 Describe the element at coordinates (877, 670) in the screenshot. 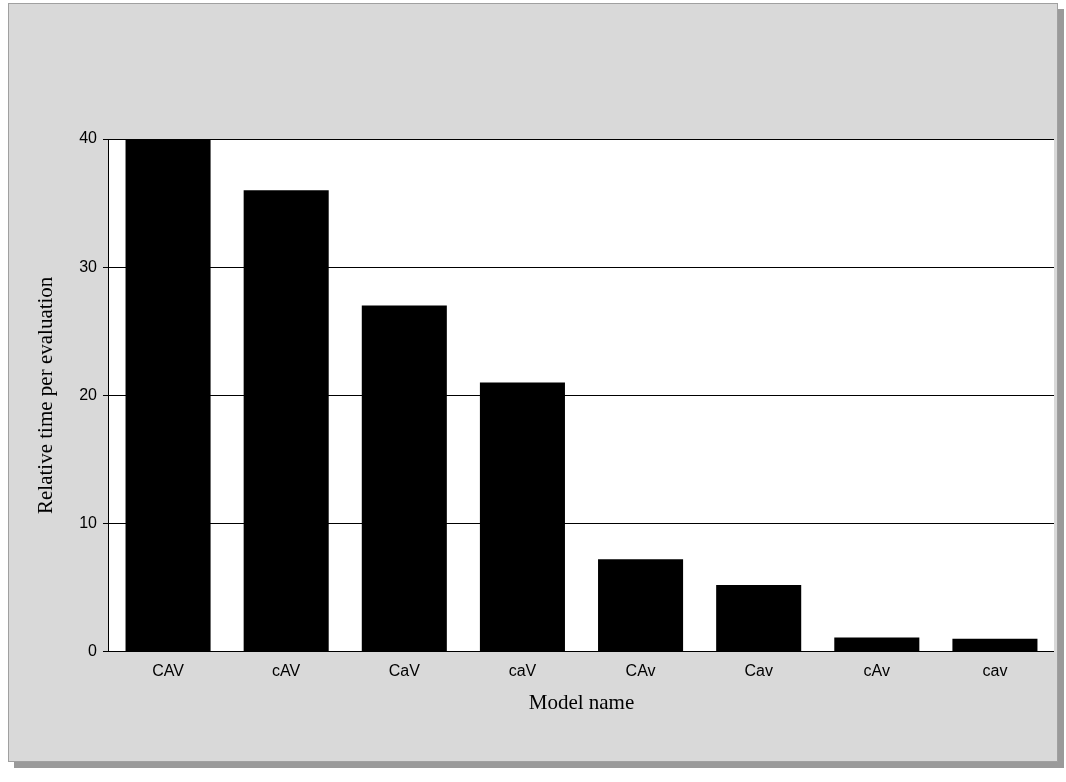

I see `x-tick-label: cAv` at that location.